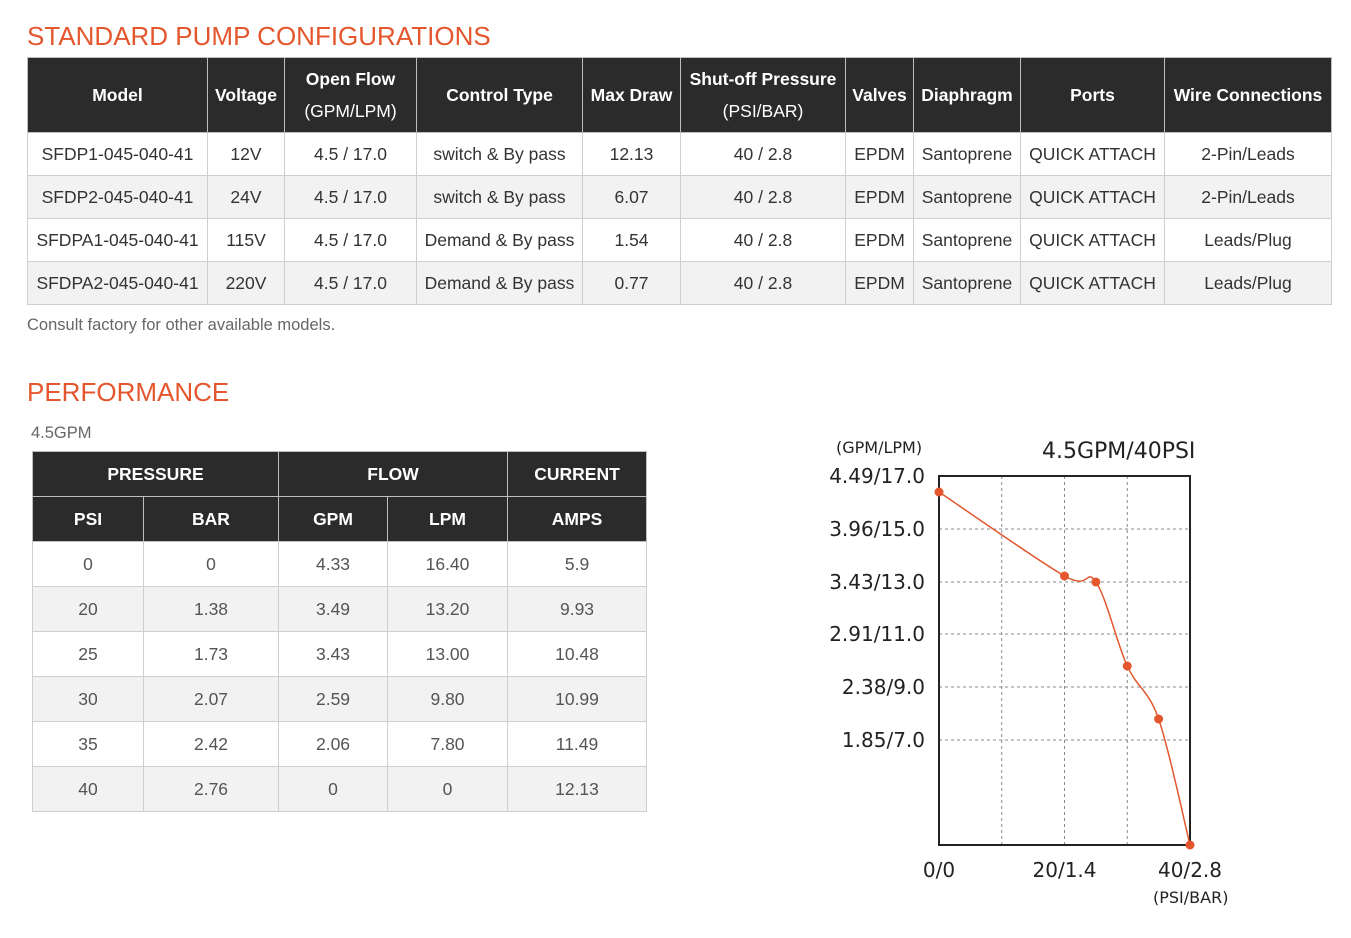  Describe the element at coordinates (246, 154) in the screenshot. I see `table-cell: 12V` at that location.